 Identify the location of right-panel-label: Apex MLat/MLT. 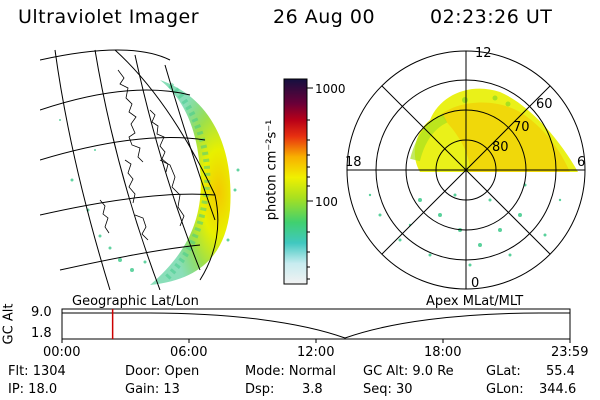
(475, 301).